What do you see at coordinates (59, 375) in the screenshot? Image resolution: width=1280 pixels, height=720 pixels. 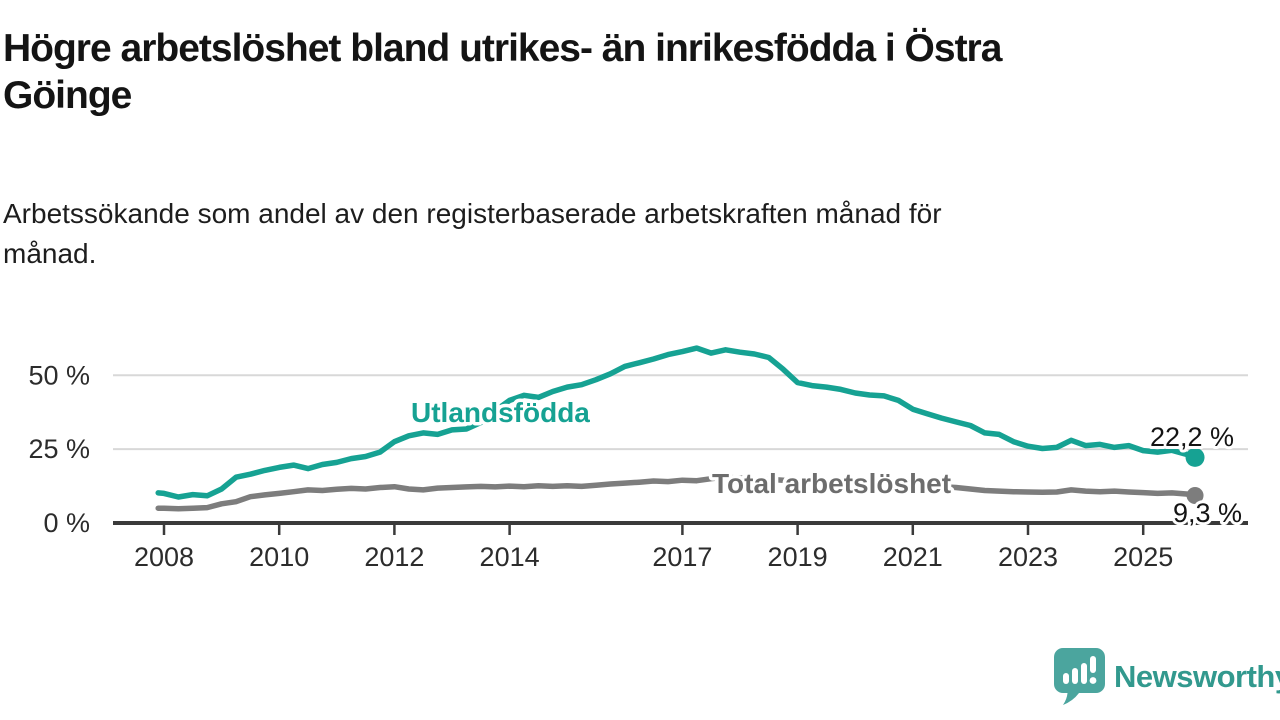 I see `y-tick-label: 50 %` at bounding box center [59, 375].